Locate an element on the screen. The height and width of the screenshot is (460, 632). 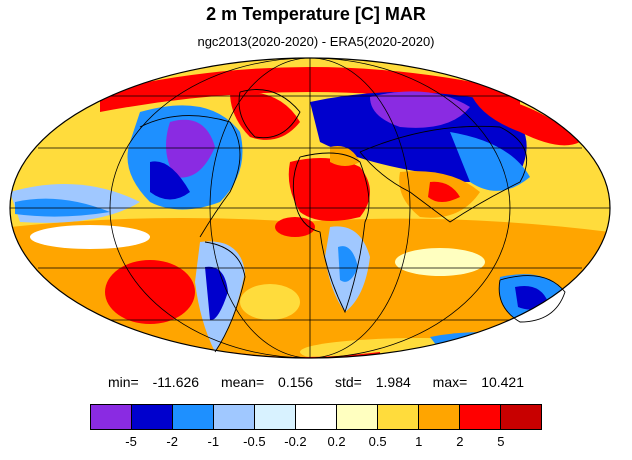
max-stat: max= 10.421 is located at coordinates (478, 382).